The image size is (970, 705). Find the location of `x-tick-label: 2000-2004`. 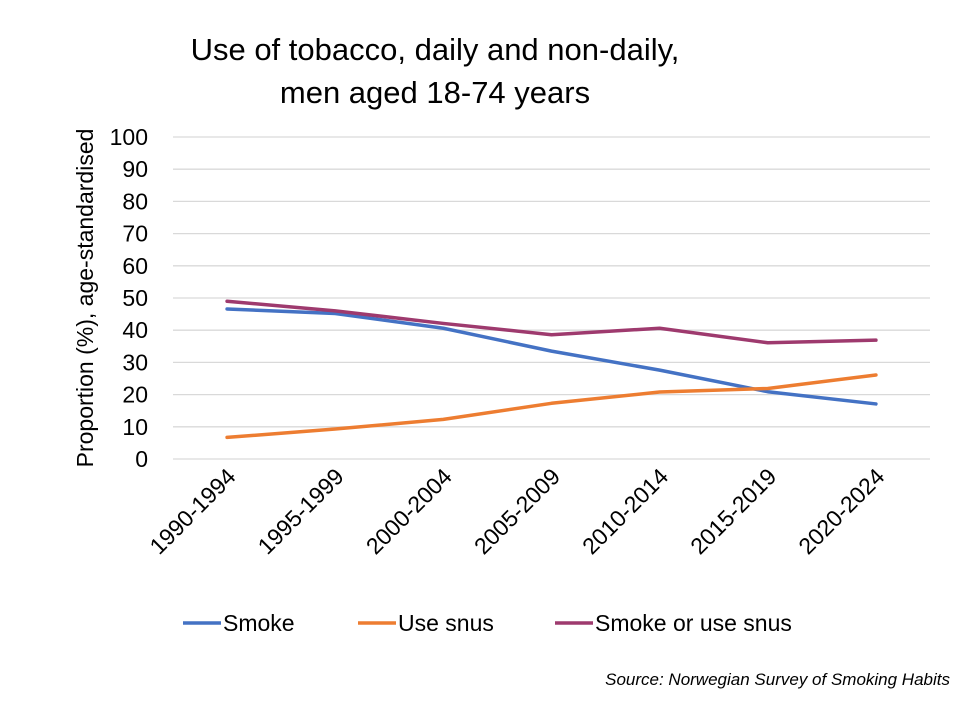

x-tick-label: 2000-2004 is located at coordinates (409, 511).